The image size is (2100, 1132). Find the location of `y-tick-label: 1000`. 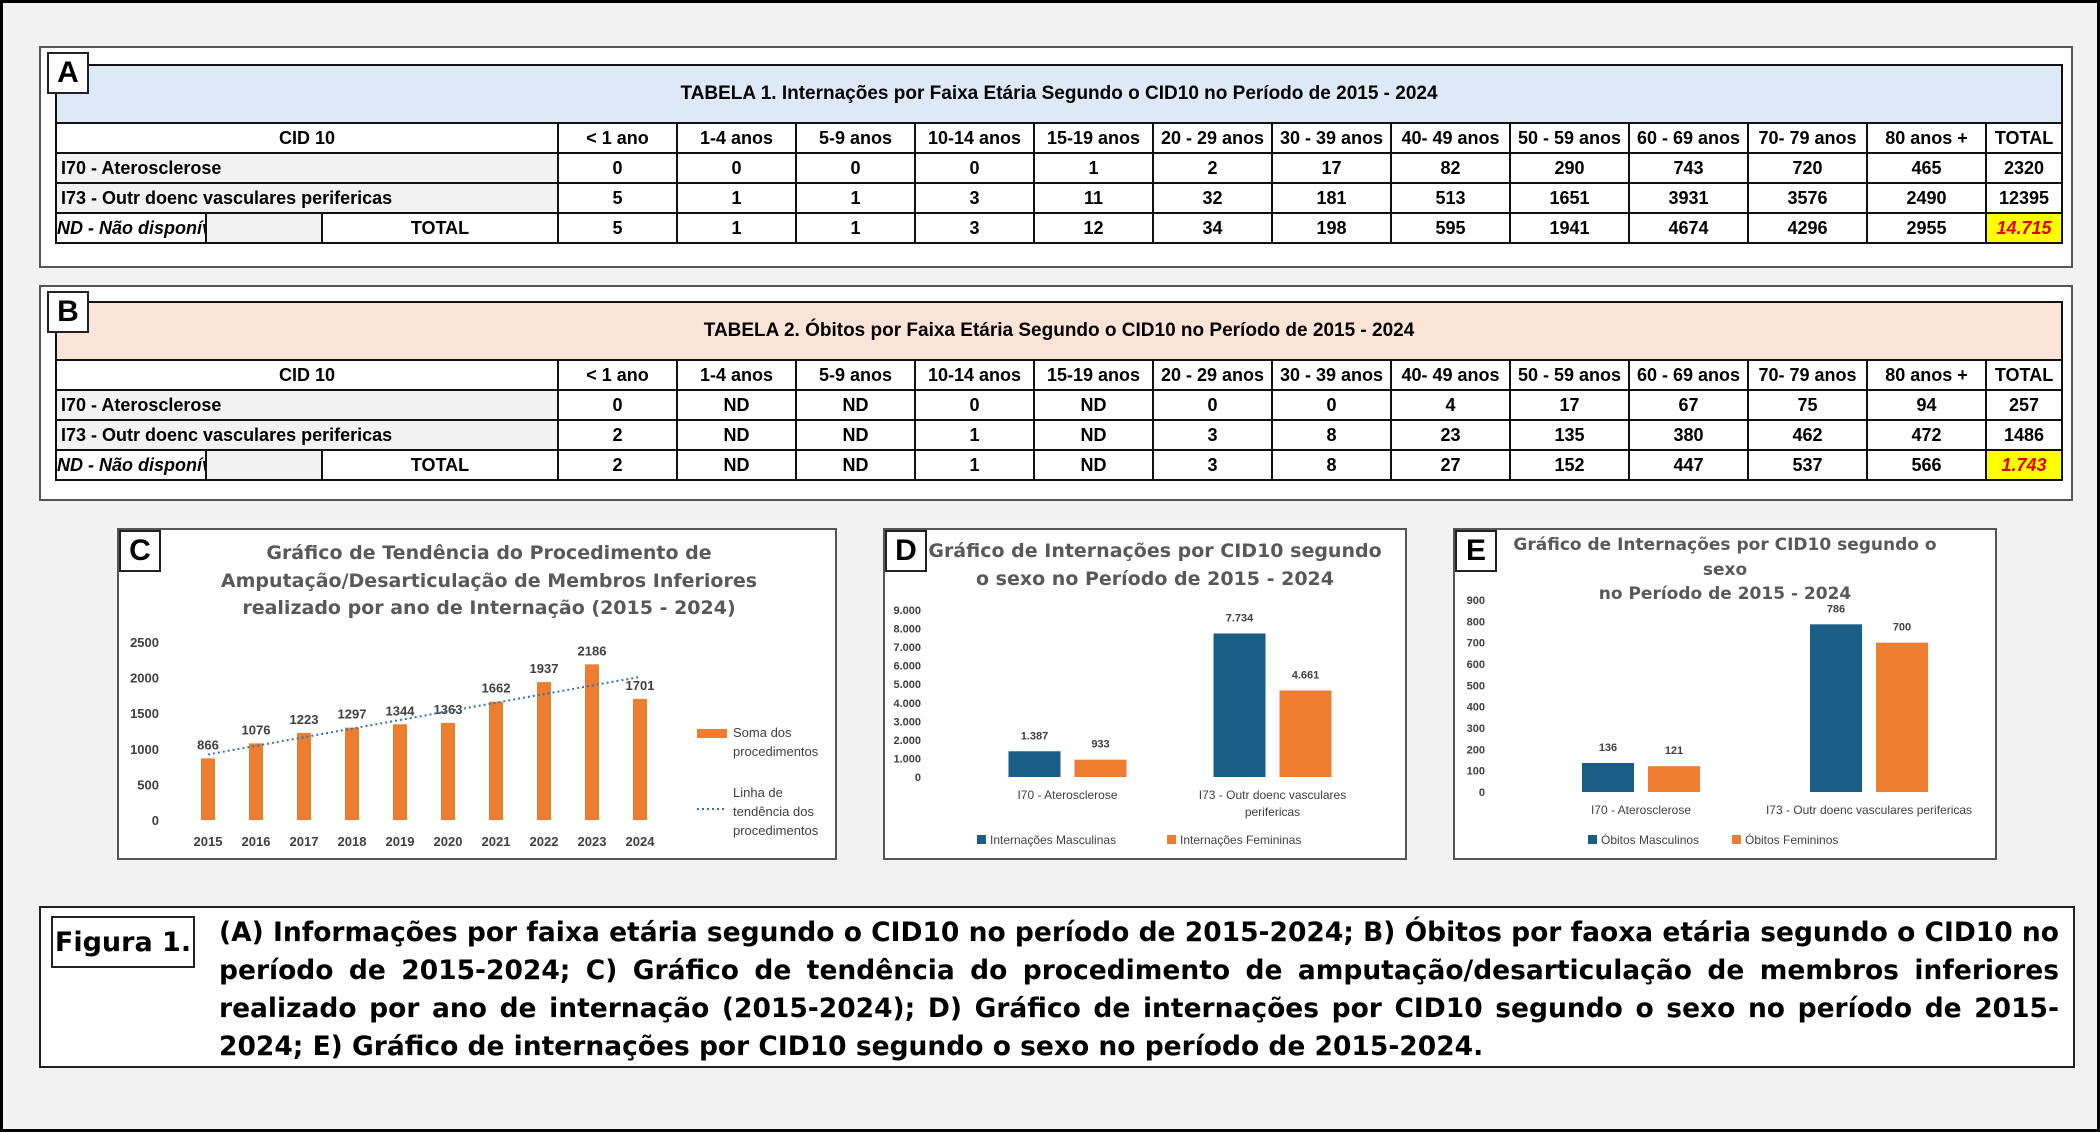

y-tick-label: 1000 is located at coordinates (144, 749).